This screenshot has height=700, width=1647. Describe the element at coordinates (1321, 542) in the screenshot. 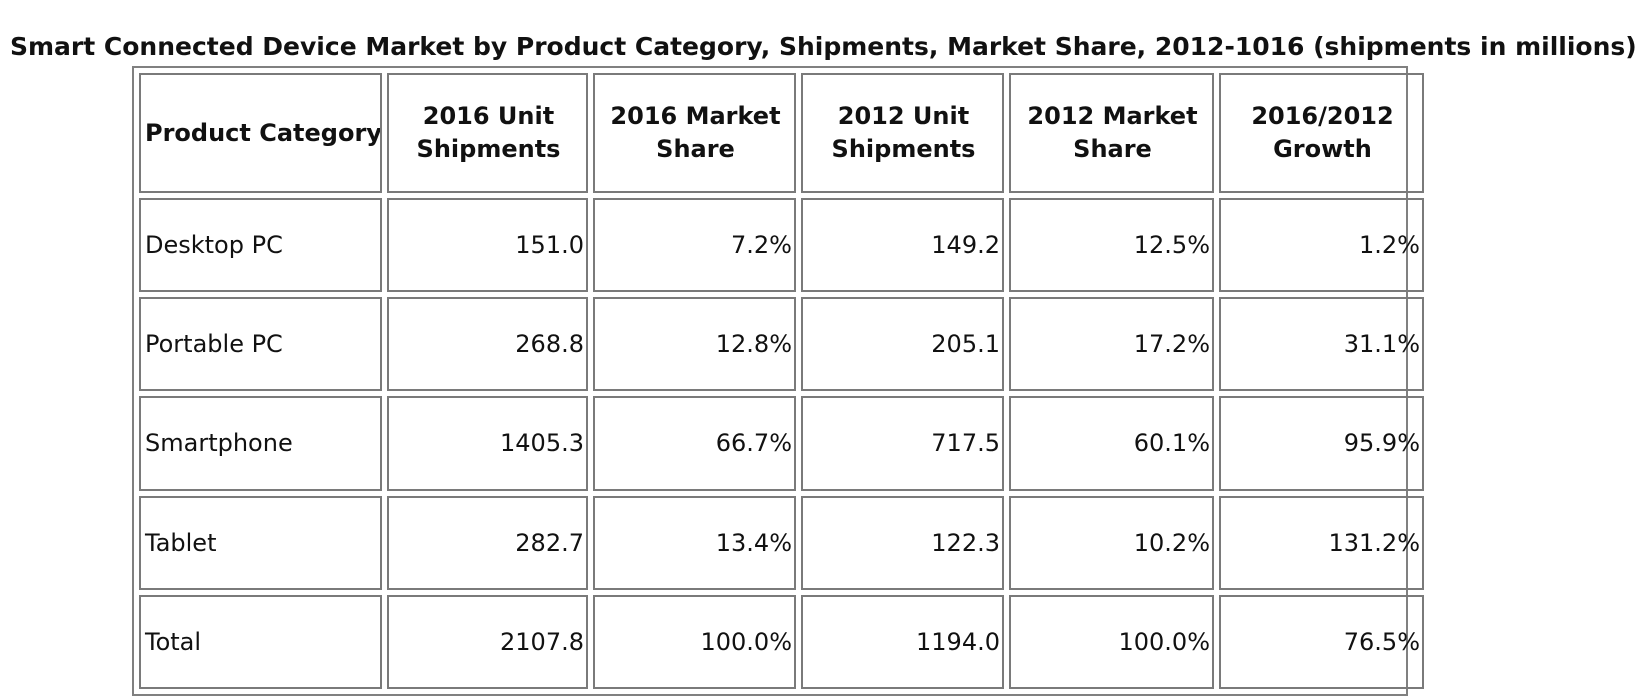

I see `table-cell-value: 131.2%` at that location.